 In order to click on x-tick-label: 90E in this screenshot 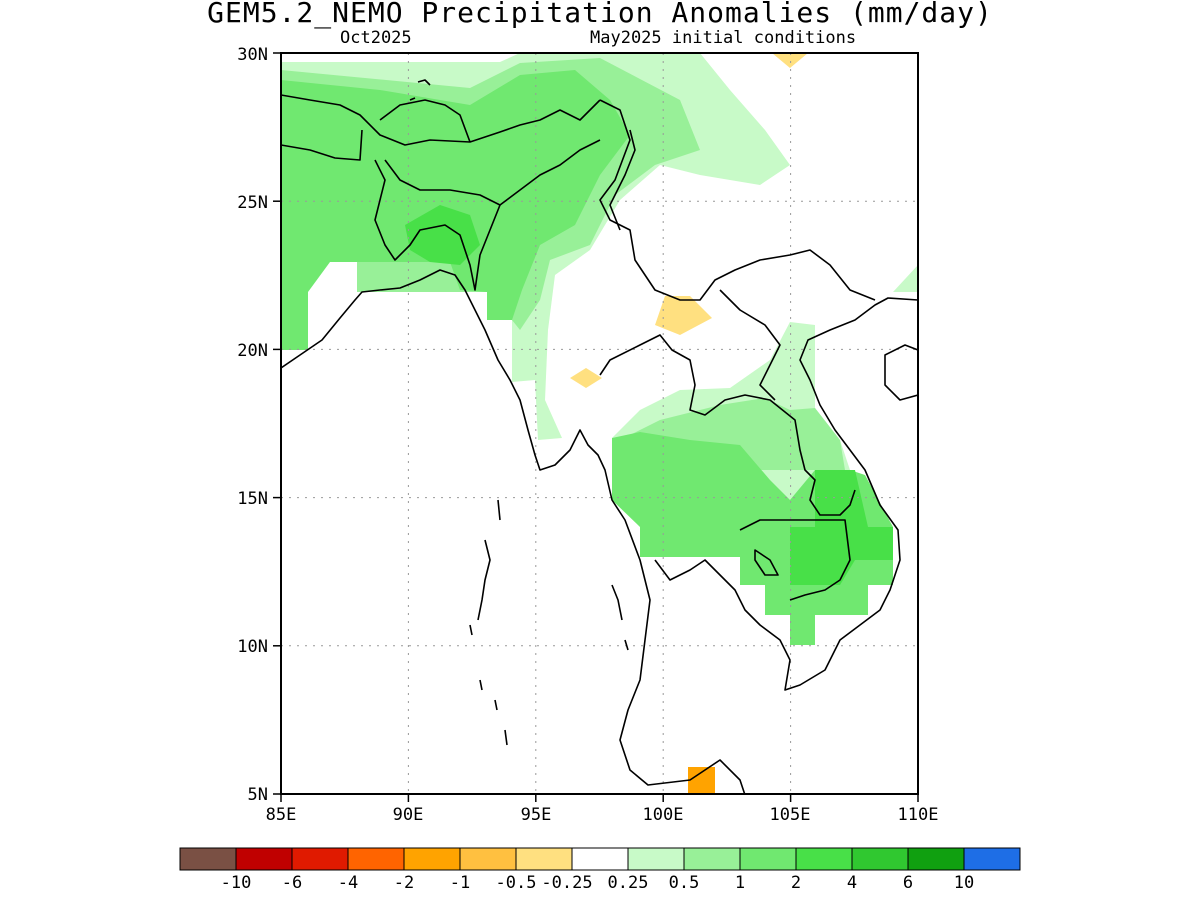, I will do `click(408, 815)`.